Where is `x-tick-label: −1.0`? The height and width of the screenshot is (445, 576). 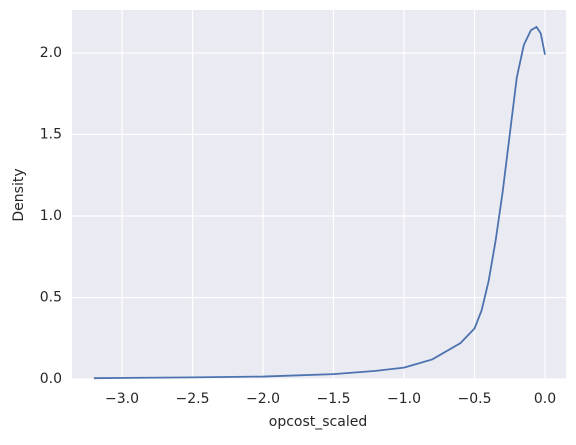
x-tick-label: −1.0 is located at coordinates (404, 399).